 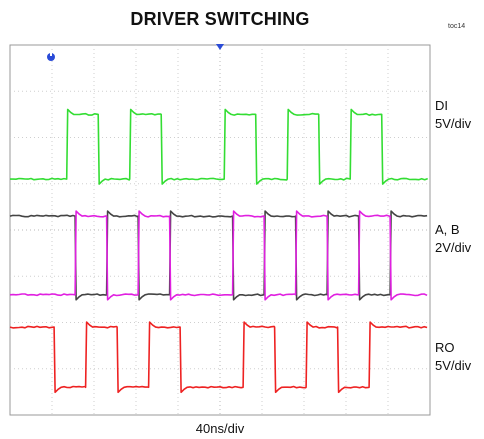 I want to click on label-di: DI 5V/div, so click(x=453, y=115).